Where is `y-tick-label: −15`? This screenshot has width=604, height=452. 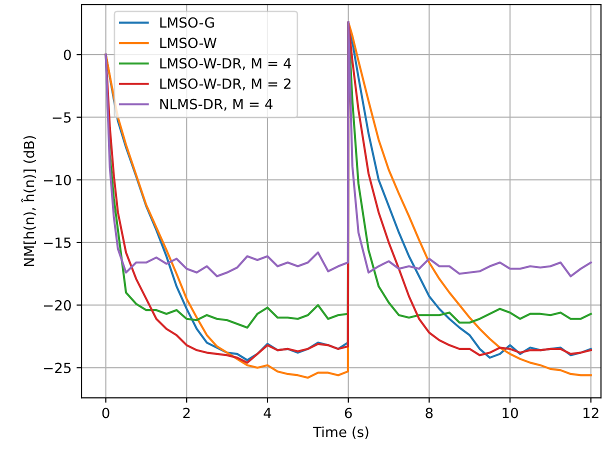 y-tick-label: −15 is located at coordinates (57, 243).